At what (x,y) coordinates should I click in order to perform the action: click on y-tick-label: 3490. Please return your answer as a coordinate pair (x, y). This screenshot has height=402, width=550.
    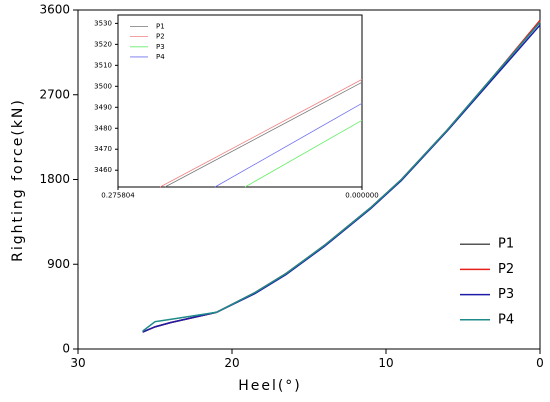
    Looking at the image, I should click on (103, 107).